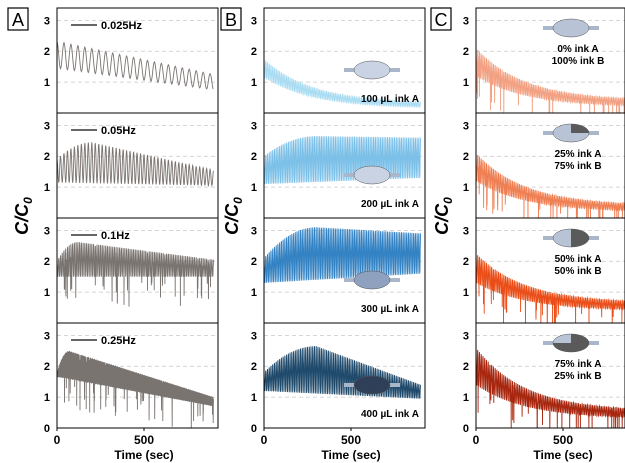  I want to click on series-label: 400 µL ink A, so click(390, 414).